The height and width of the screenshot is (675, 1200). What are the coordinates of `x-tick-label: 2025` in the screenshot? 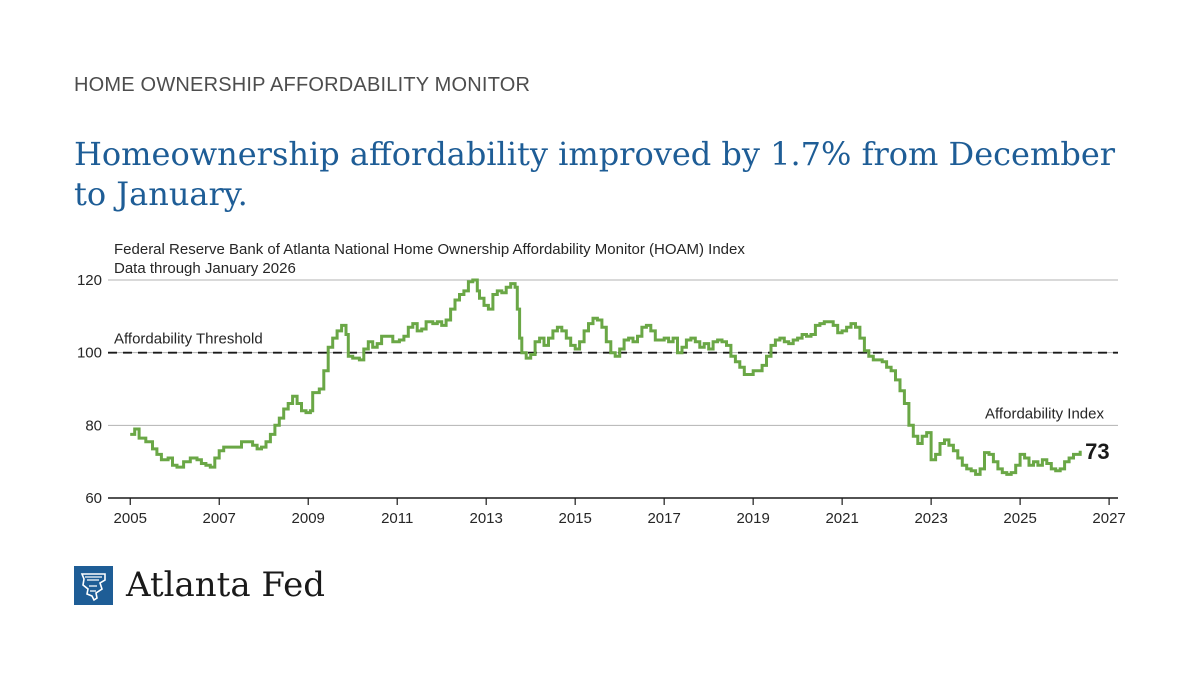 It's located at (1019, 518).